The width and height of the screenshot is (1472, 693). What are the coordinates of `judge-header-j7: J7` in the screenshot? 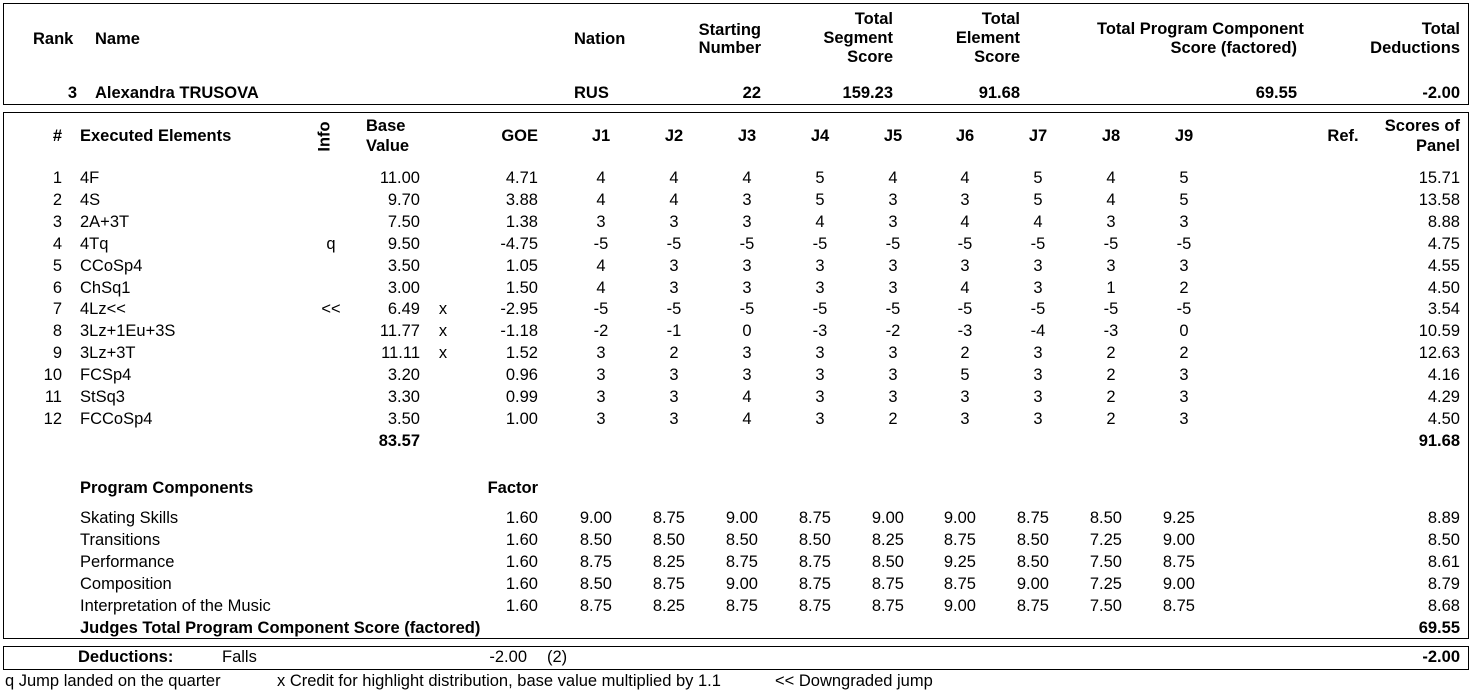 It's located at (1038, 136).